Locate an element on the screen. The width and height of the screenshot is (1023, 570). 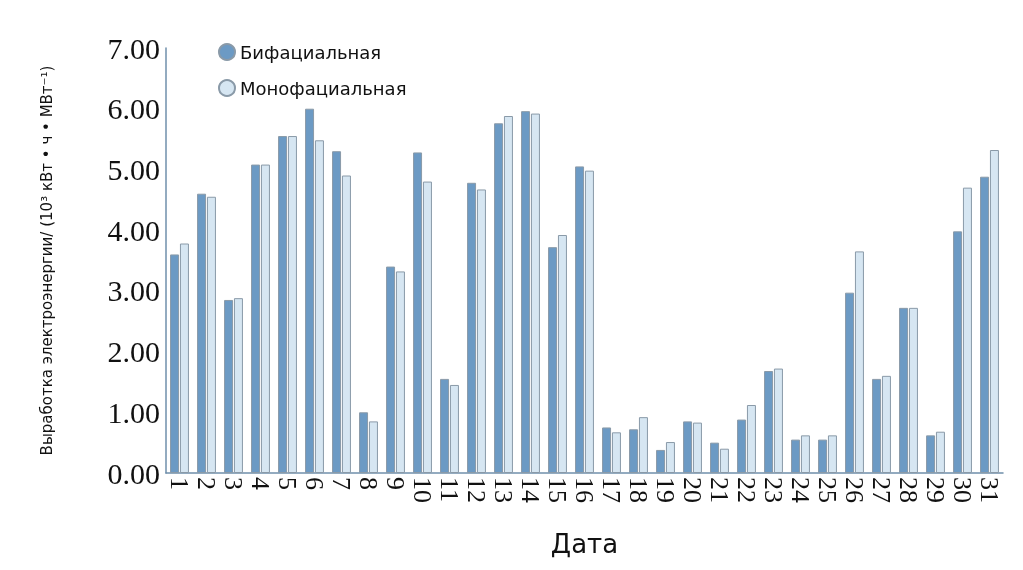
x-tick-label: 12 is located at coordinates (476, 490).